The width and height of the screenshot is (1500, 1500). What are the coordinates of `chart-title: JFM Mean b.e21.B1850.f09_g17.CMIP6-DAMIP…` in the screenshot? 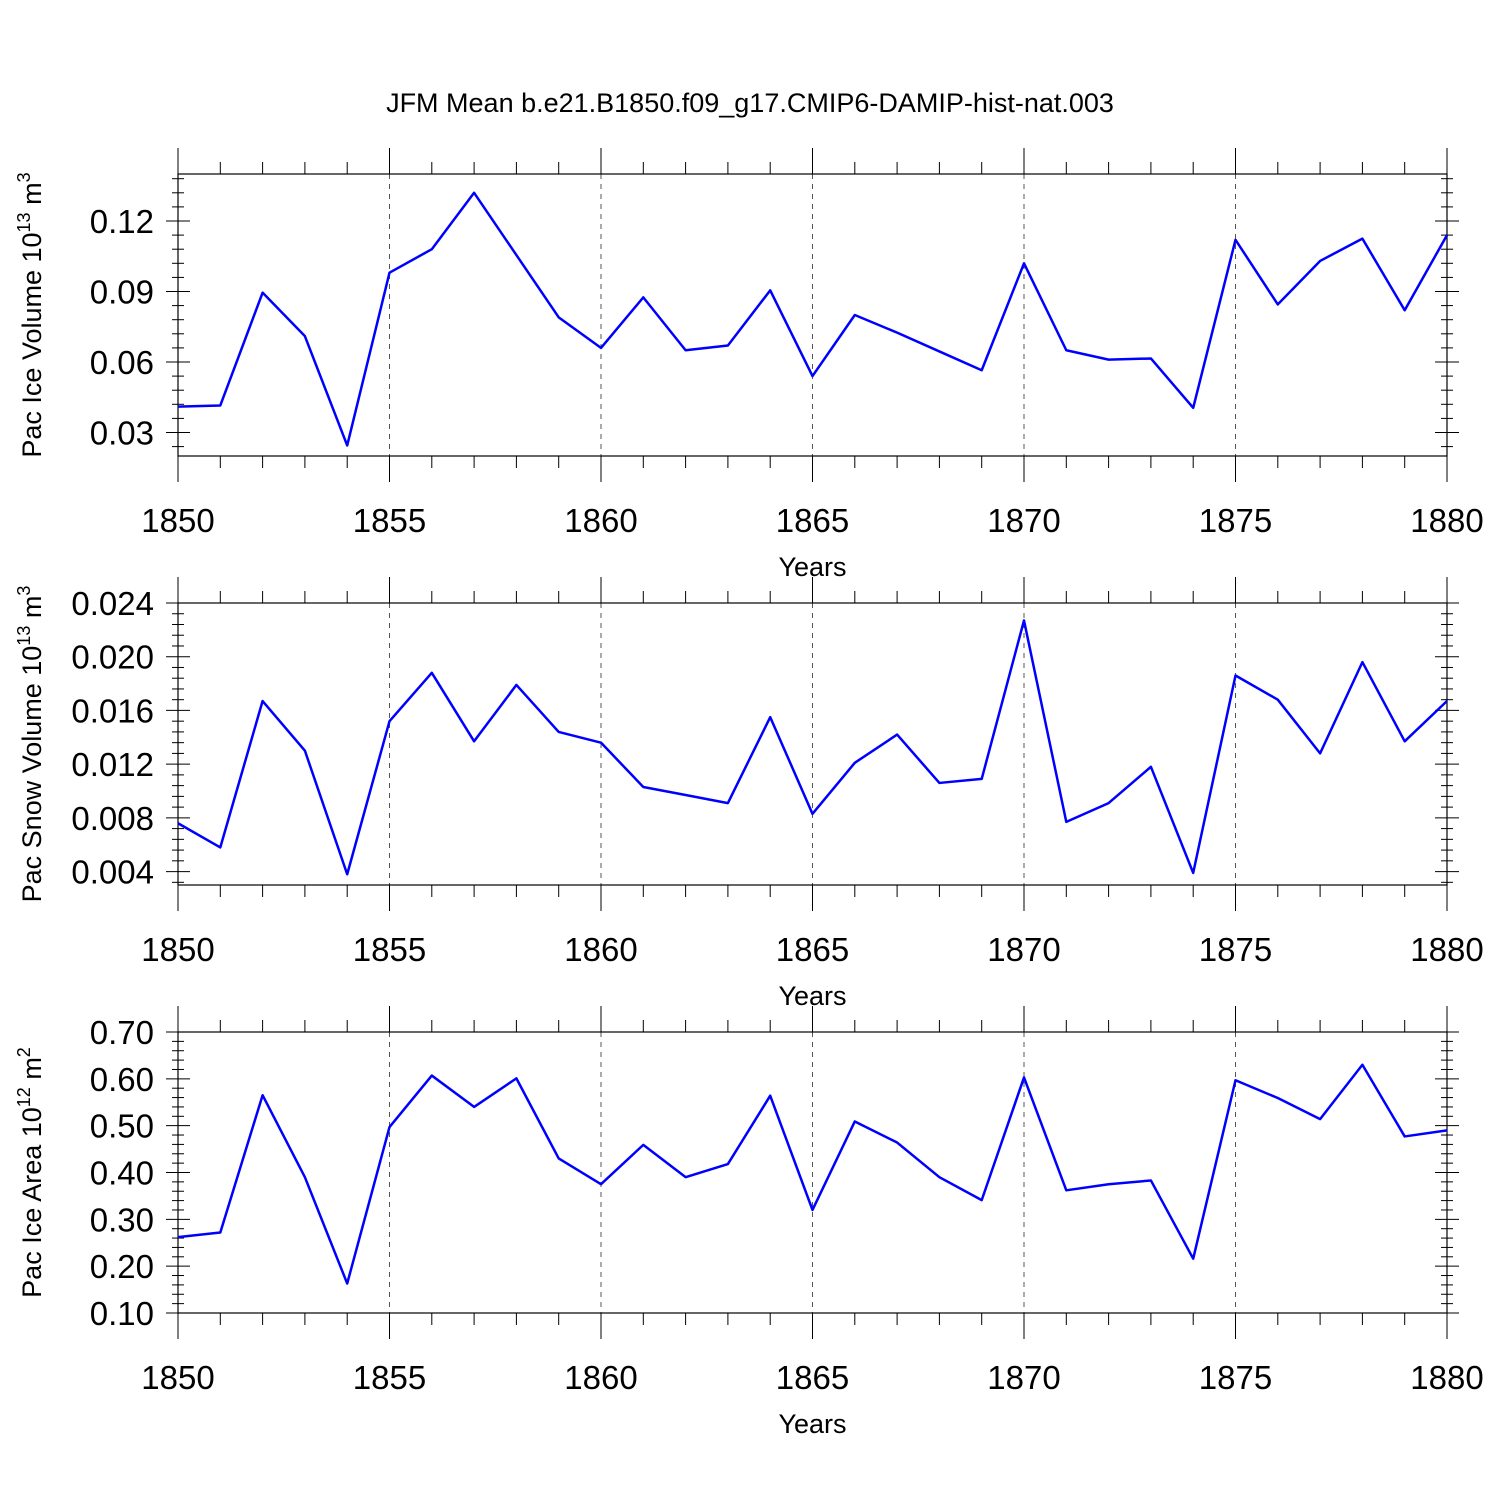 It's located at (750, 103).